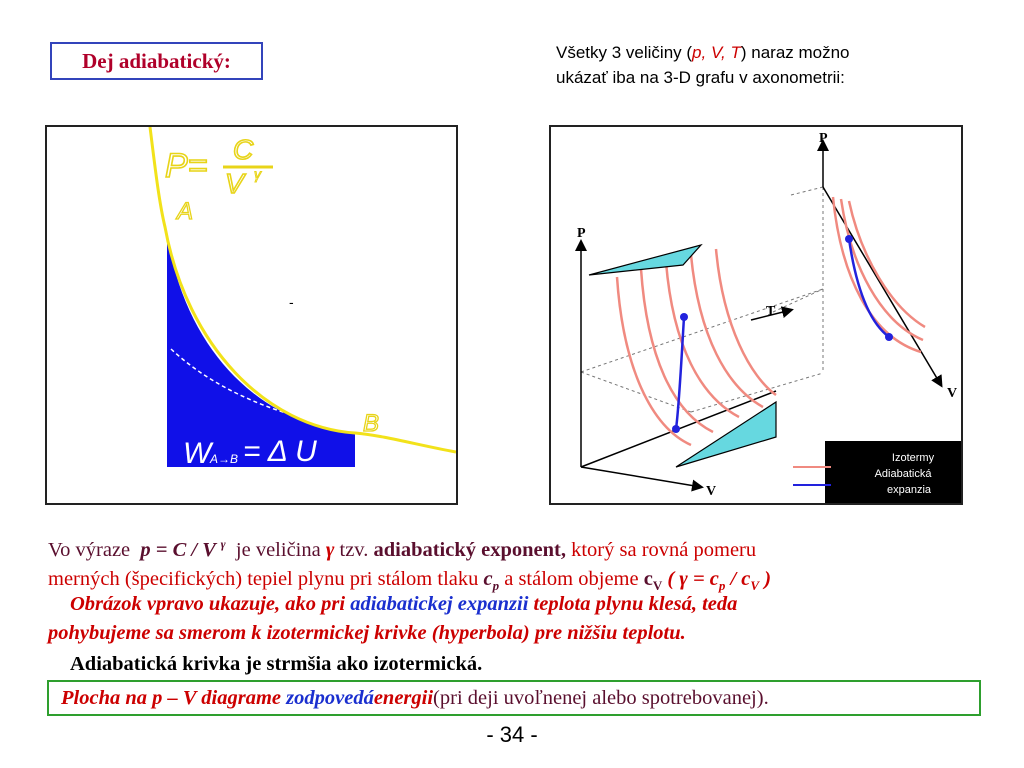  Describe the element at coordinates (738, 578) in the screenshot. I see `p1-l2d: / c` at that location.